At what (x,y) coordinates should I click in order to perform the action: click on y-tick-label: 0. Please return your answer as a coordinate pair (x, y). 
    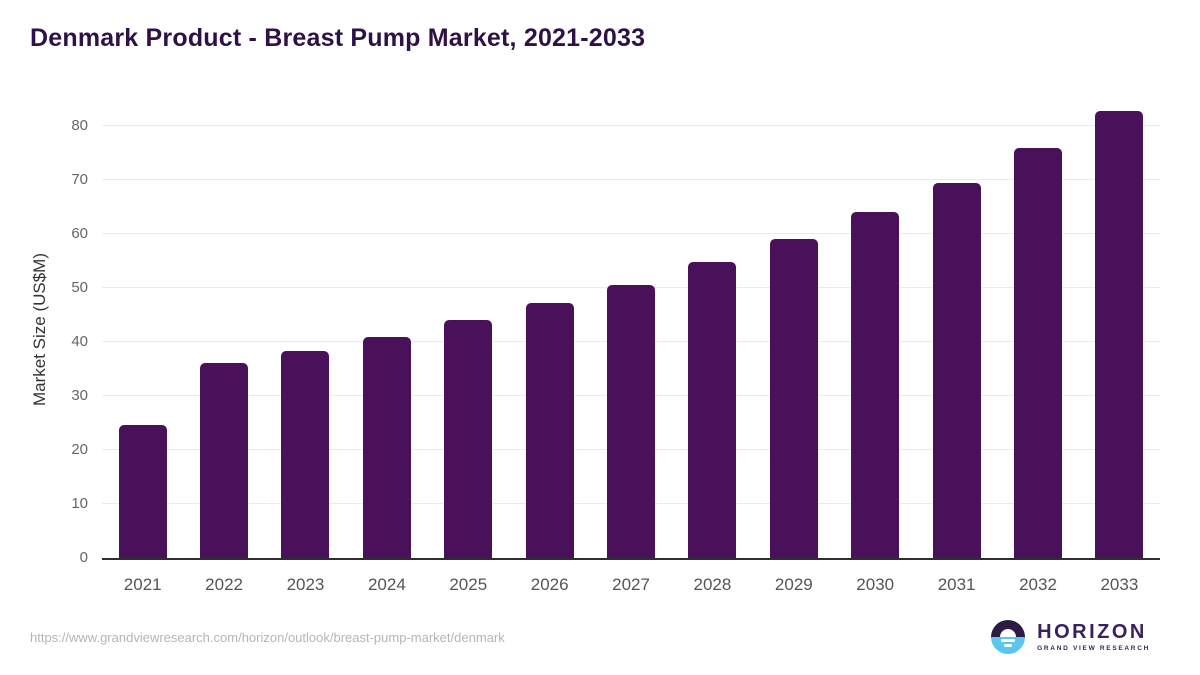
    Looking at the image, I should click on (83, 557).